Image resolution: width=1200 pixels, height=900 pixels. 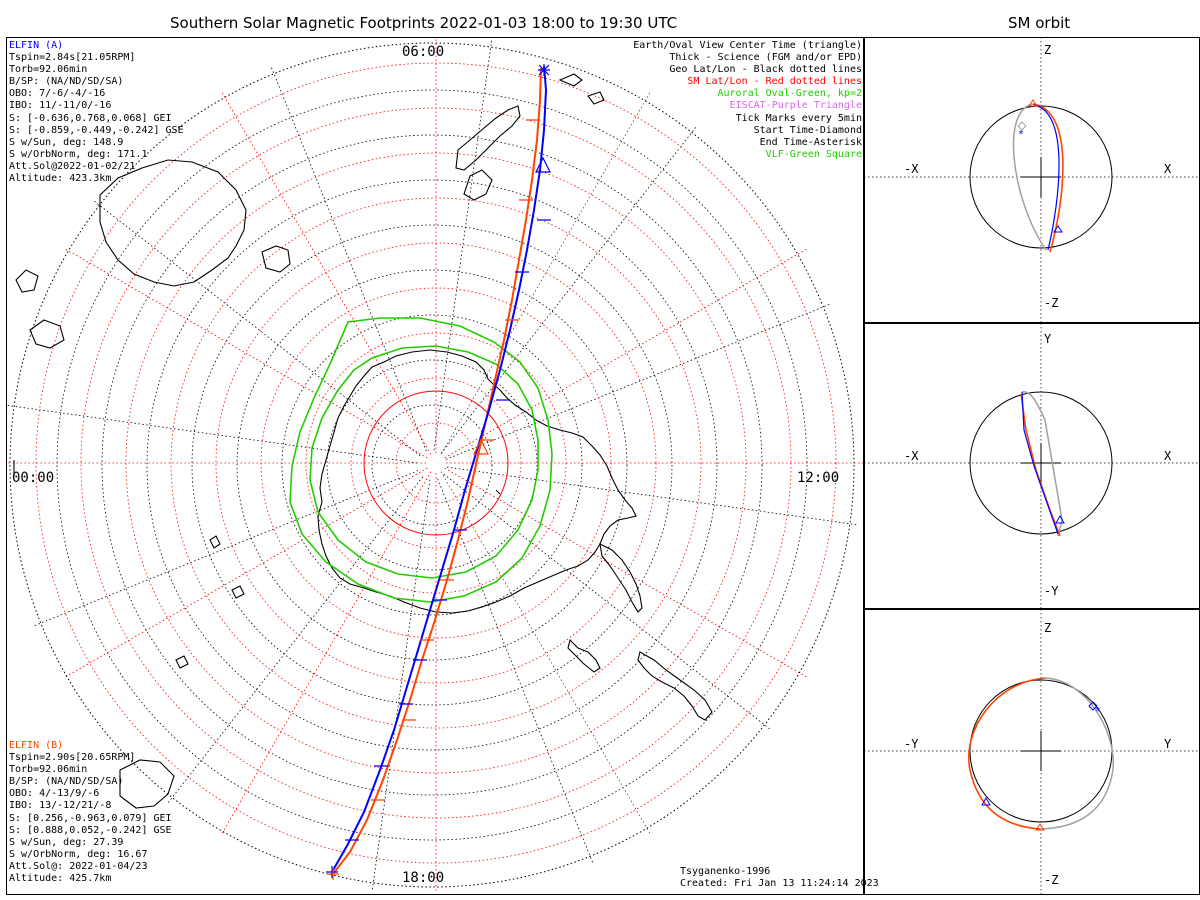 What do you see at coordinates (1168, 456) in the screenshot?
I see `orbit-xy-right-label: X` at bounding box center [1168, 456].